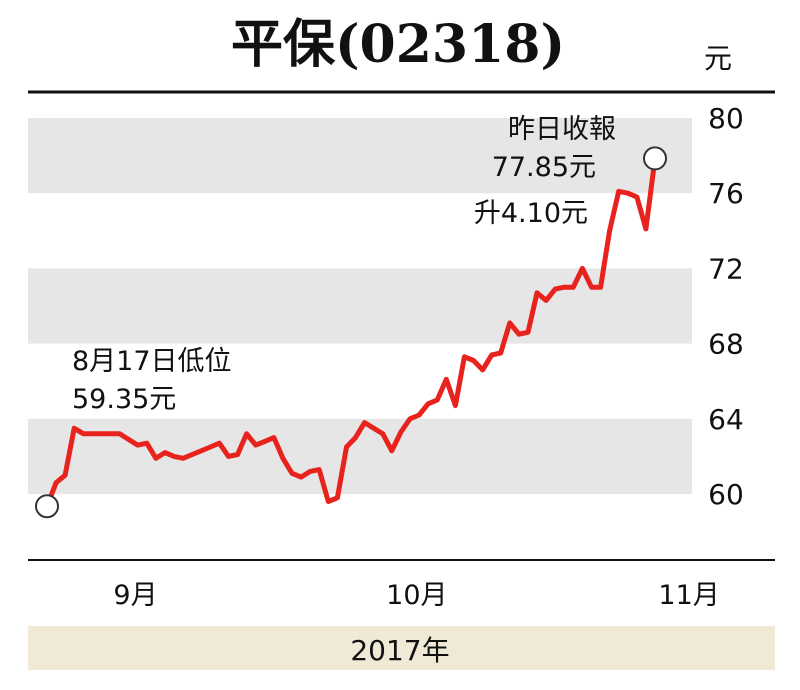  I want to click on y-tick-label: 80, so click(726, 118).